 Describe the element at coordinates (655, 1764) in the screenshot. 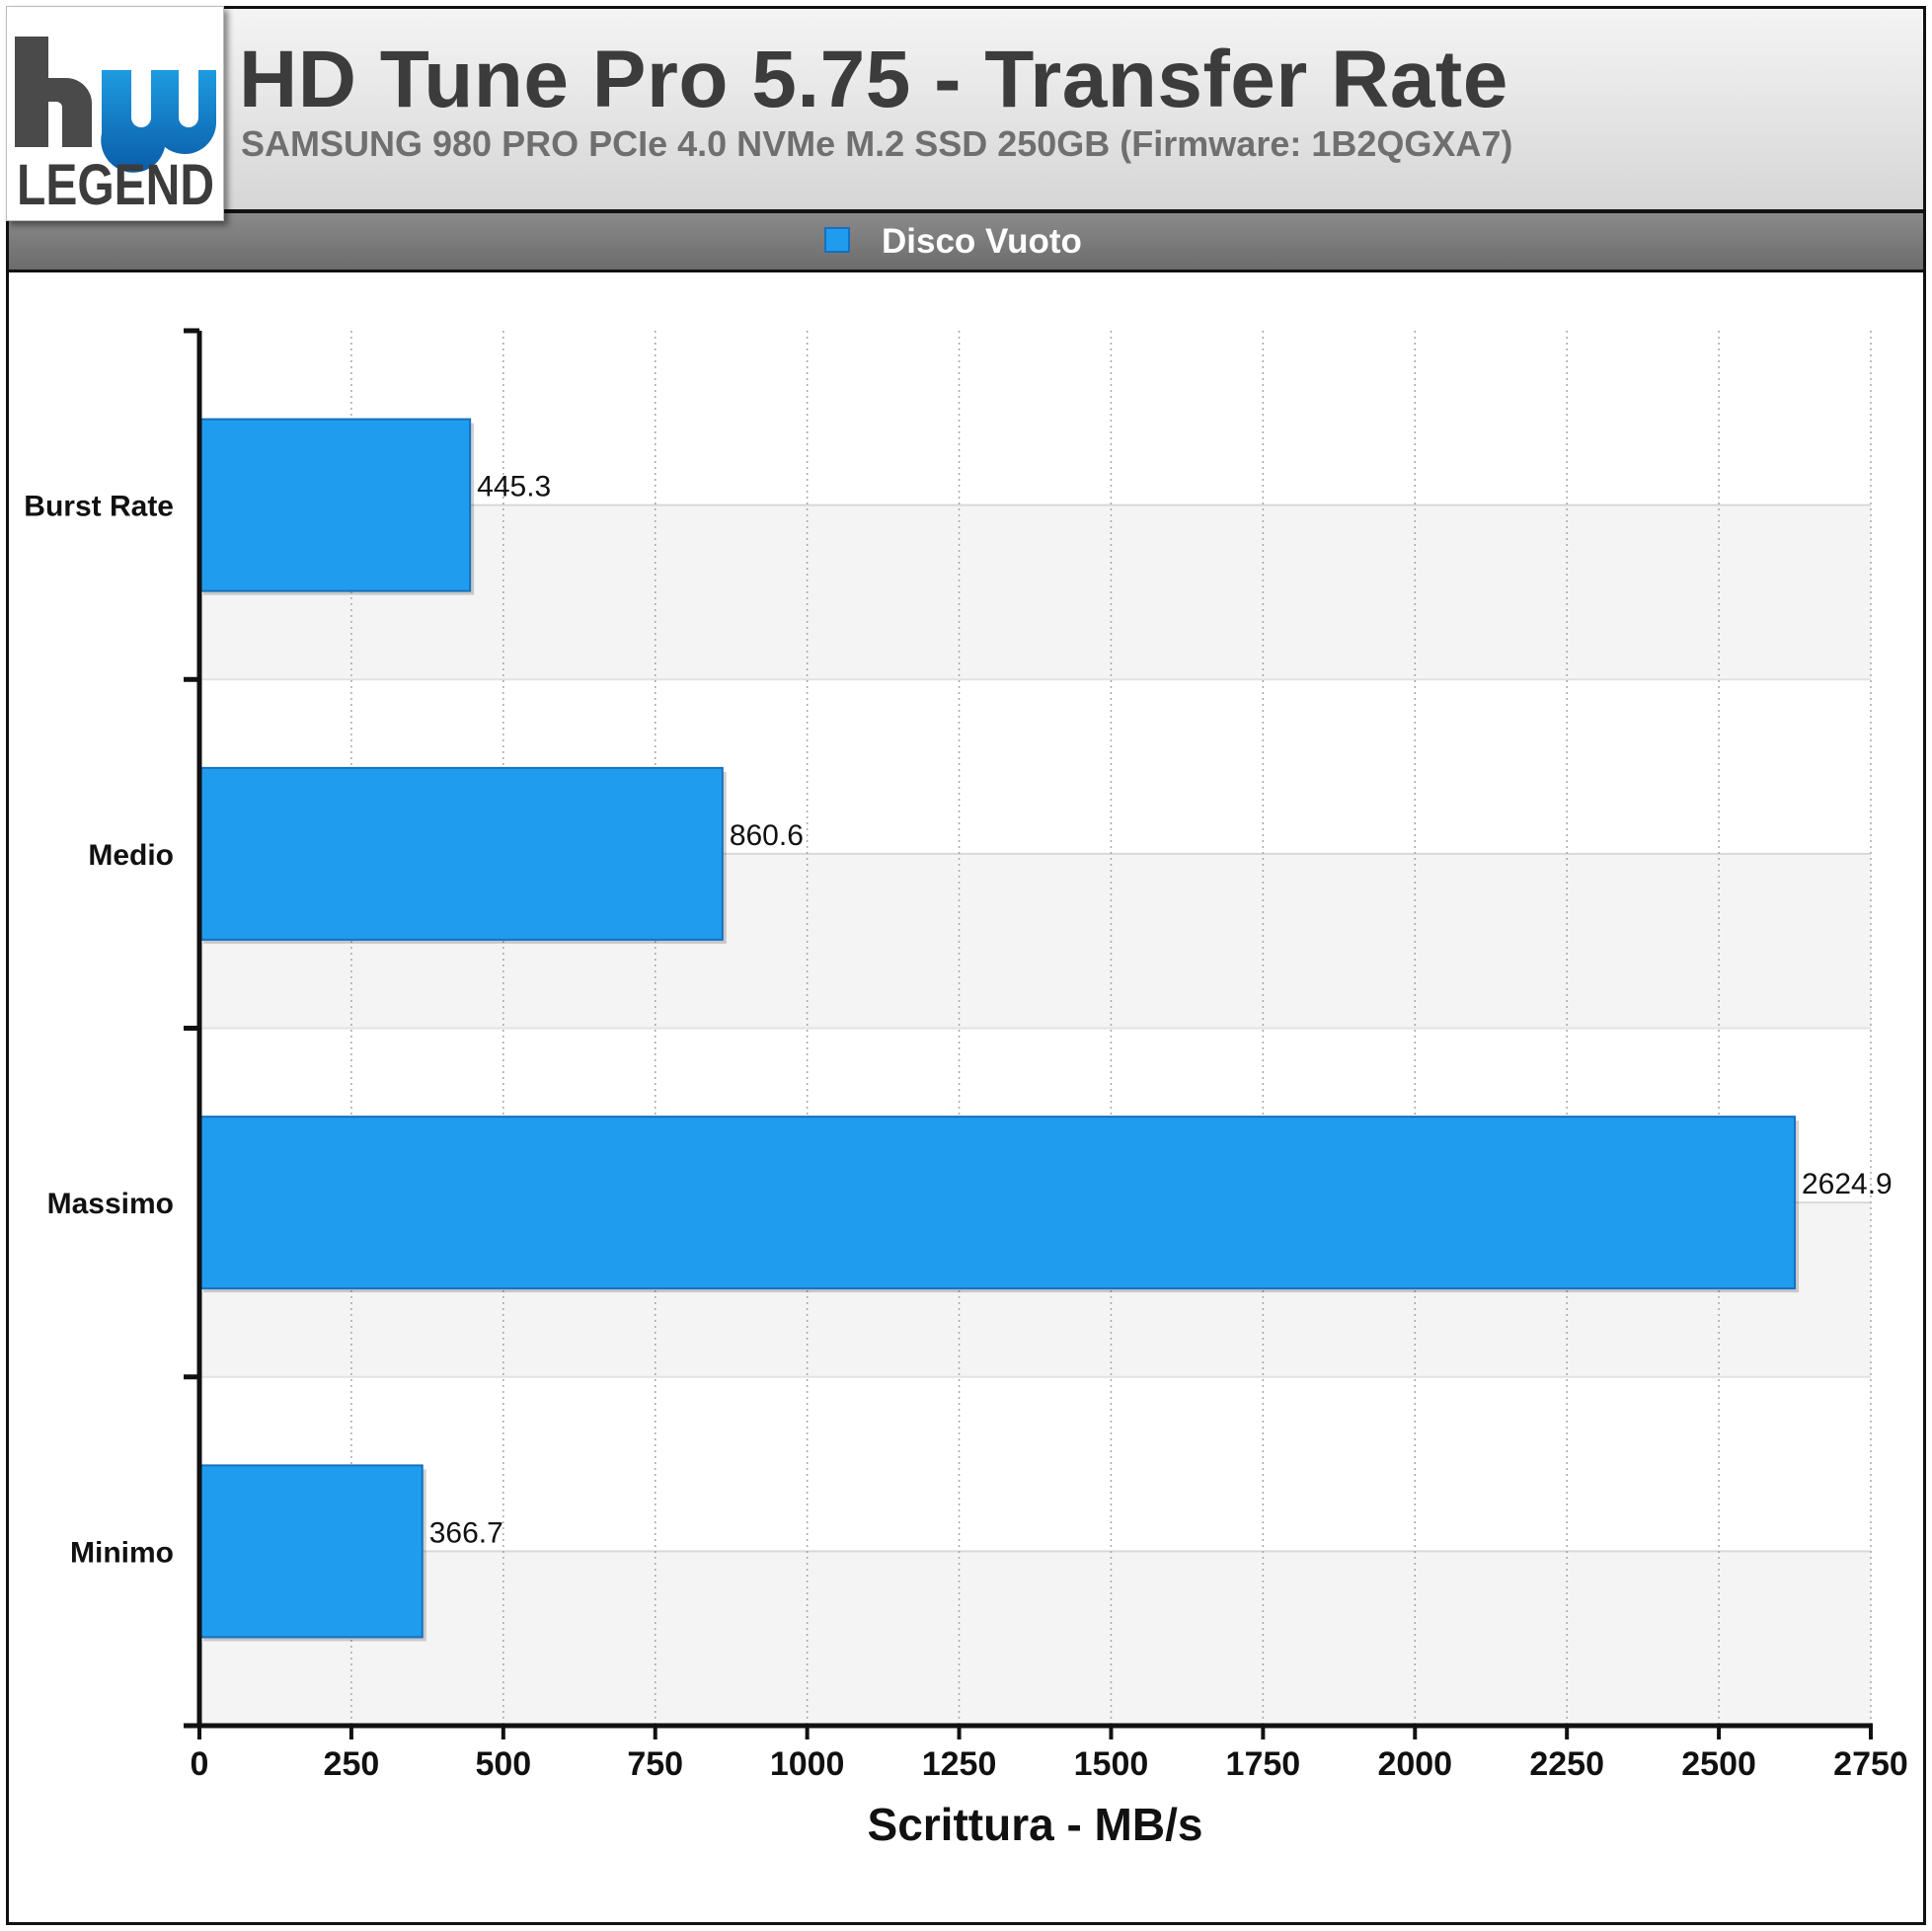

I see `x-tick-label: 750` at that location.